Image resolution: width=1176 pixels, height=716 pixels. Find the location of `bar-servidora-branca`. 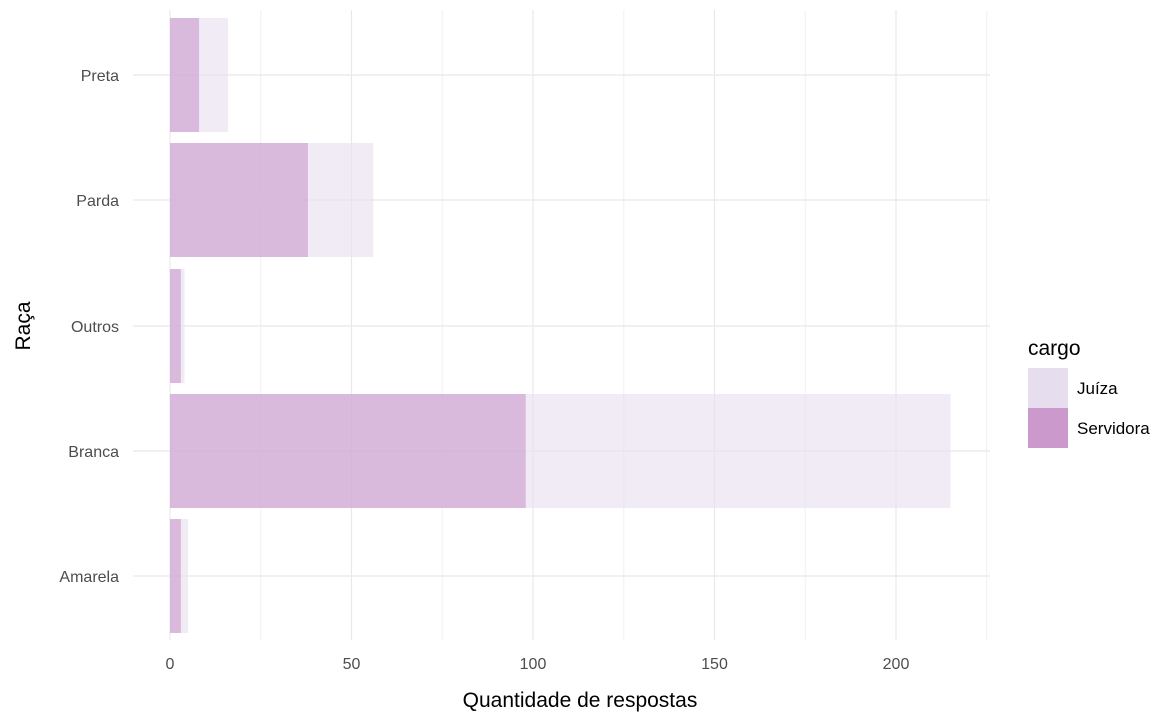

bar-servidora-branca is located at coordinates (348, 451).